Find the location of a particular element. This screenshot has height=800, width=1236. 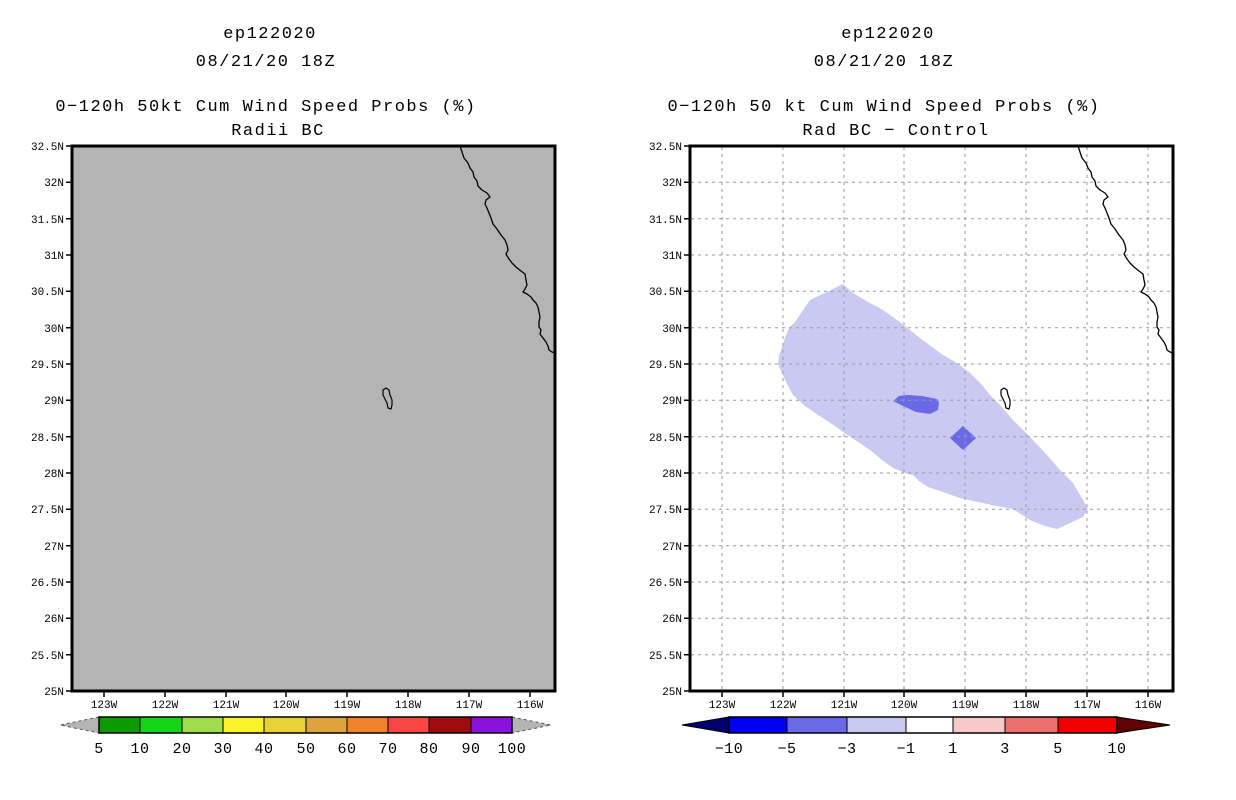

left-variant: Radii BC is located at coordinates (278, 131).